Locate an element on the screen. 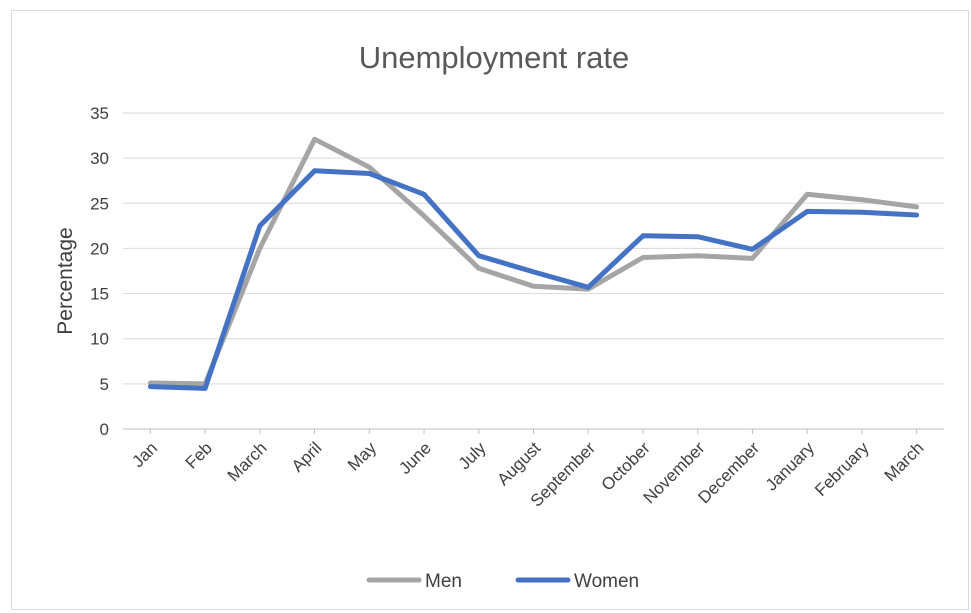  x-tick-label: October is located at coordinates (626, 466).